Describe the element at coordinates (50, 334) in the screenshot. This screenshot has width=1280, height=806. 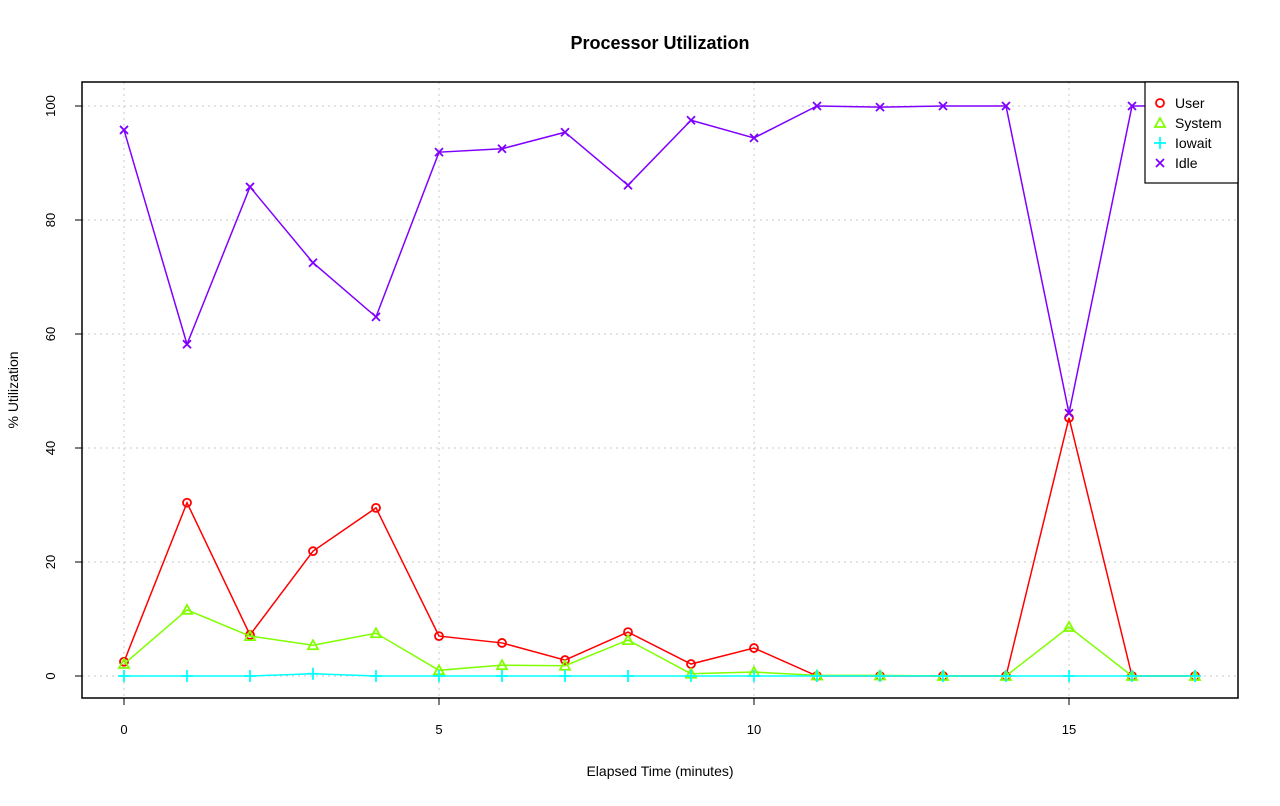
I see `y-tick-label: 60` at that location.